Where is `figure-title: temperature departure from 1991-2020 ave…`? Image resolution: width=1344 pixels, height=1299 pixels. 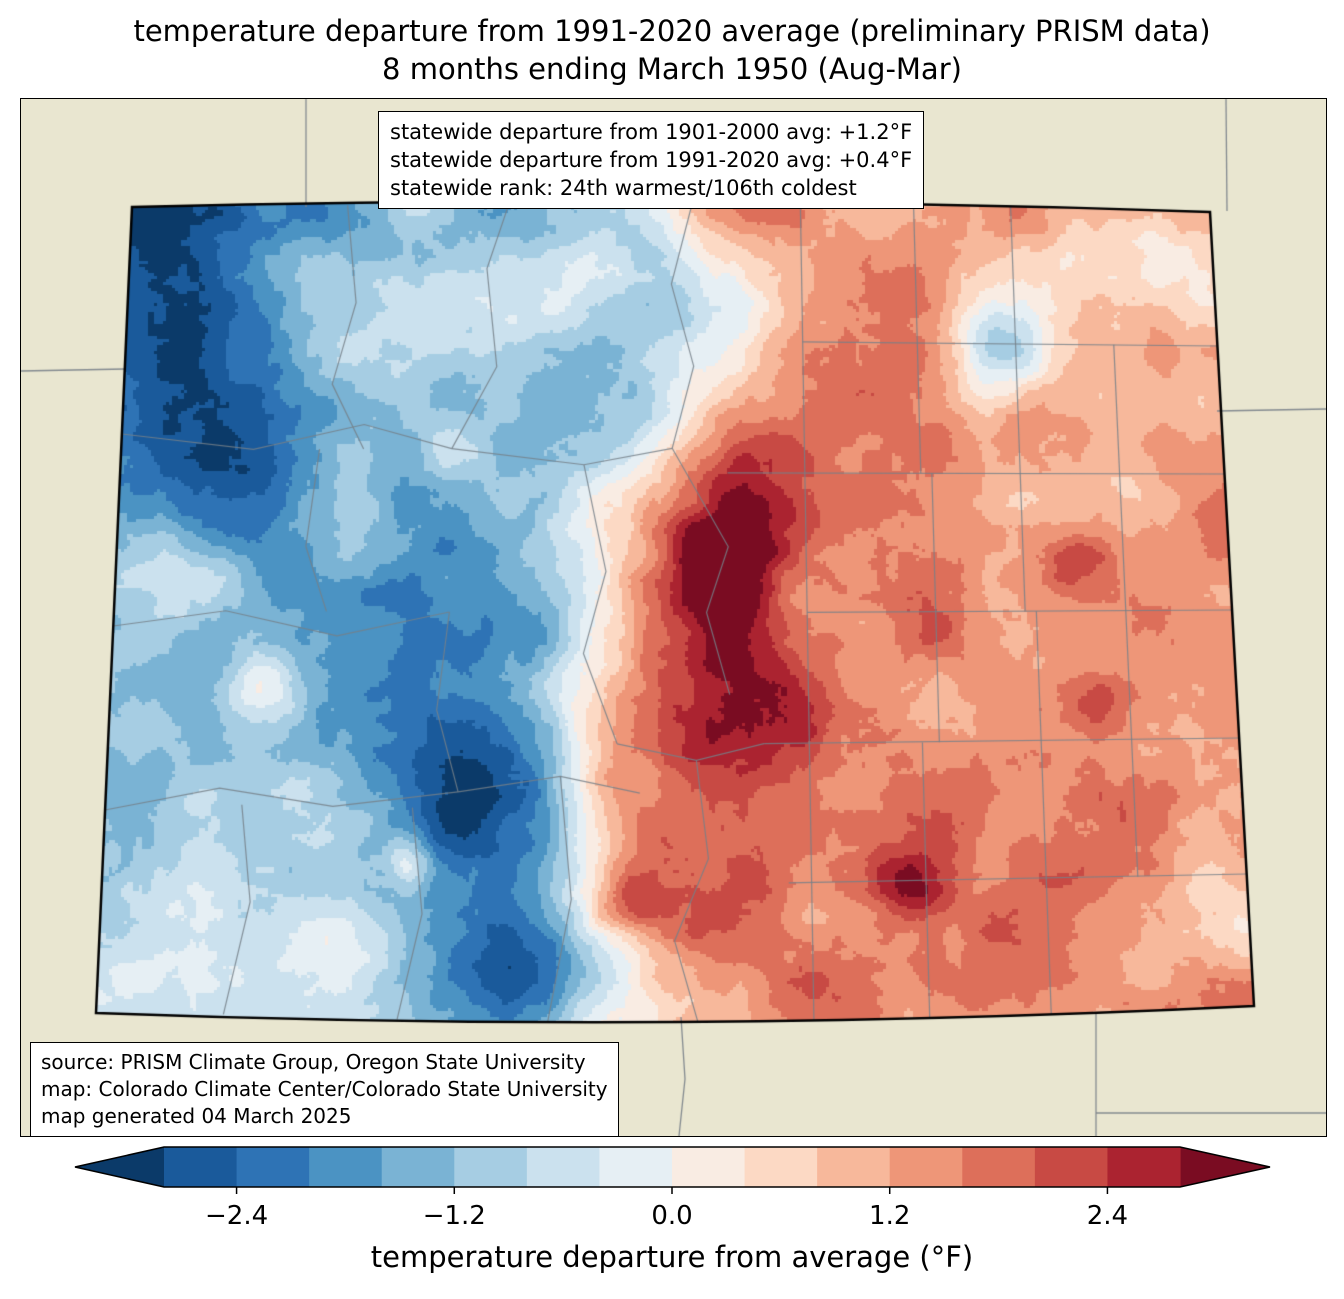 figure-title: temperature departure from 1991-2020 ave… is located at coordinates (672, 50).